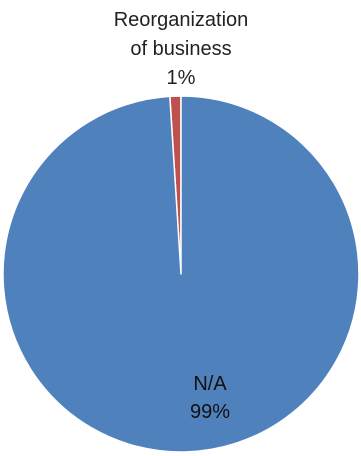 The height and width of the screenshot is (456, 361). I want to click on slice-label-na-text: N/A, so click(210, 384).